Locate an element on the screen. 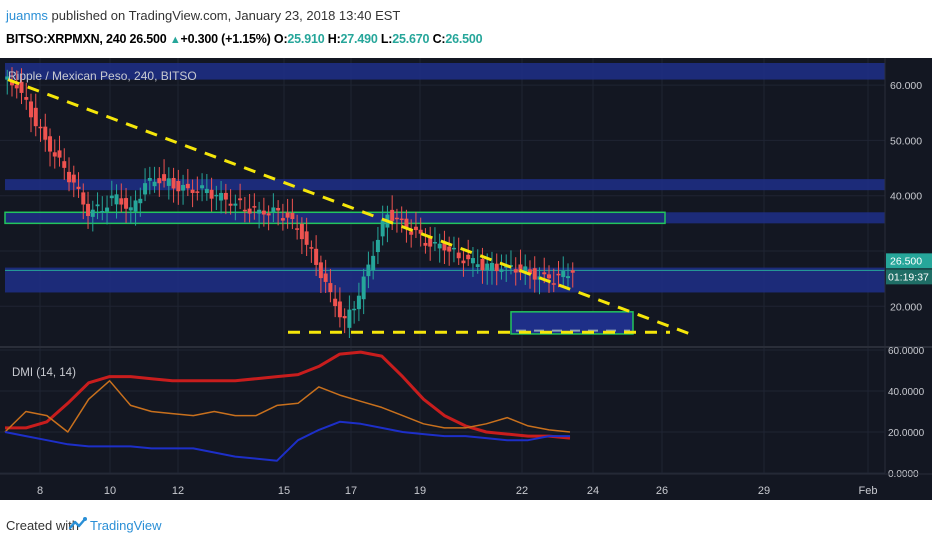  dmi-tick-label: 20.0000 is located at coordinates (906, 433).